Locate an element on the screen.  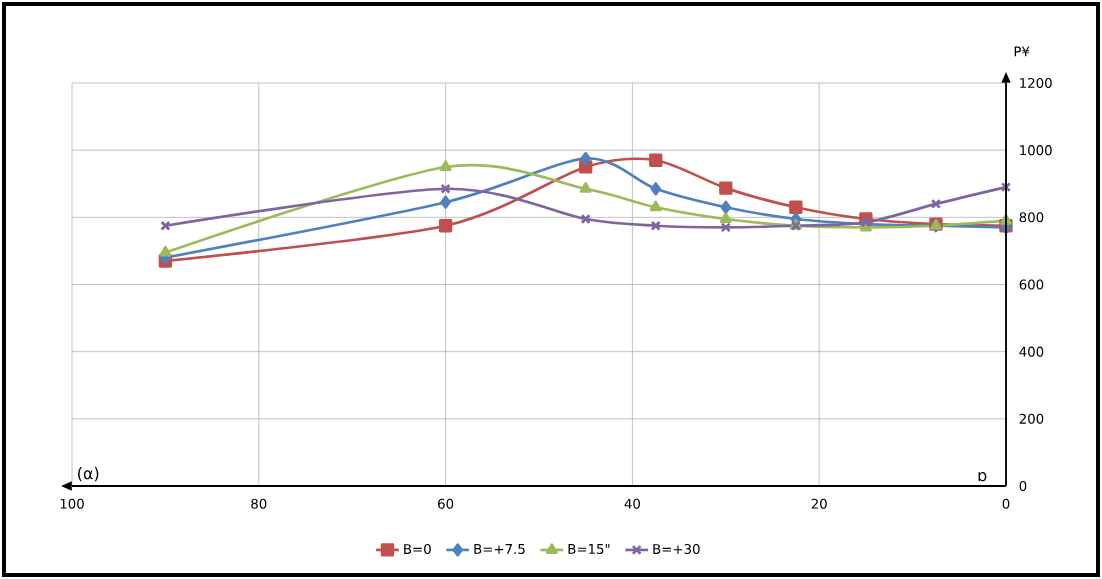
y-tick-label: 800 is located at coordinates (1031, 217).